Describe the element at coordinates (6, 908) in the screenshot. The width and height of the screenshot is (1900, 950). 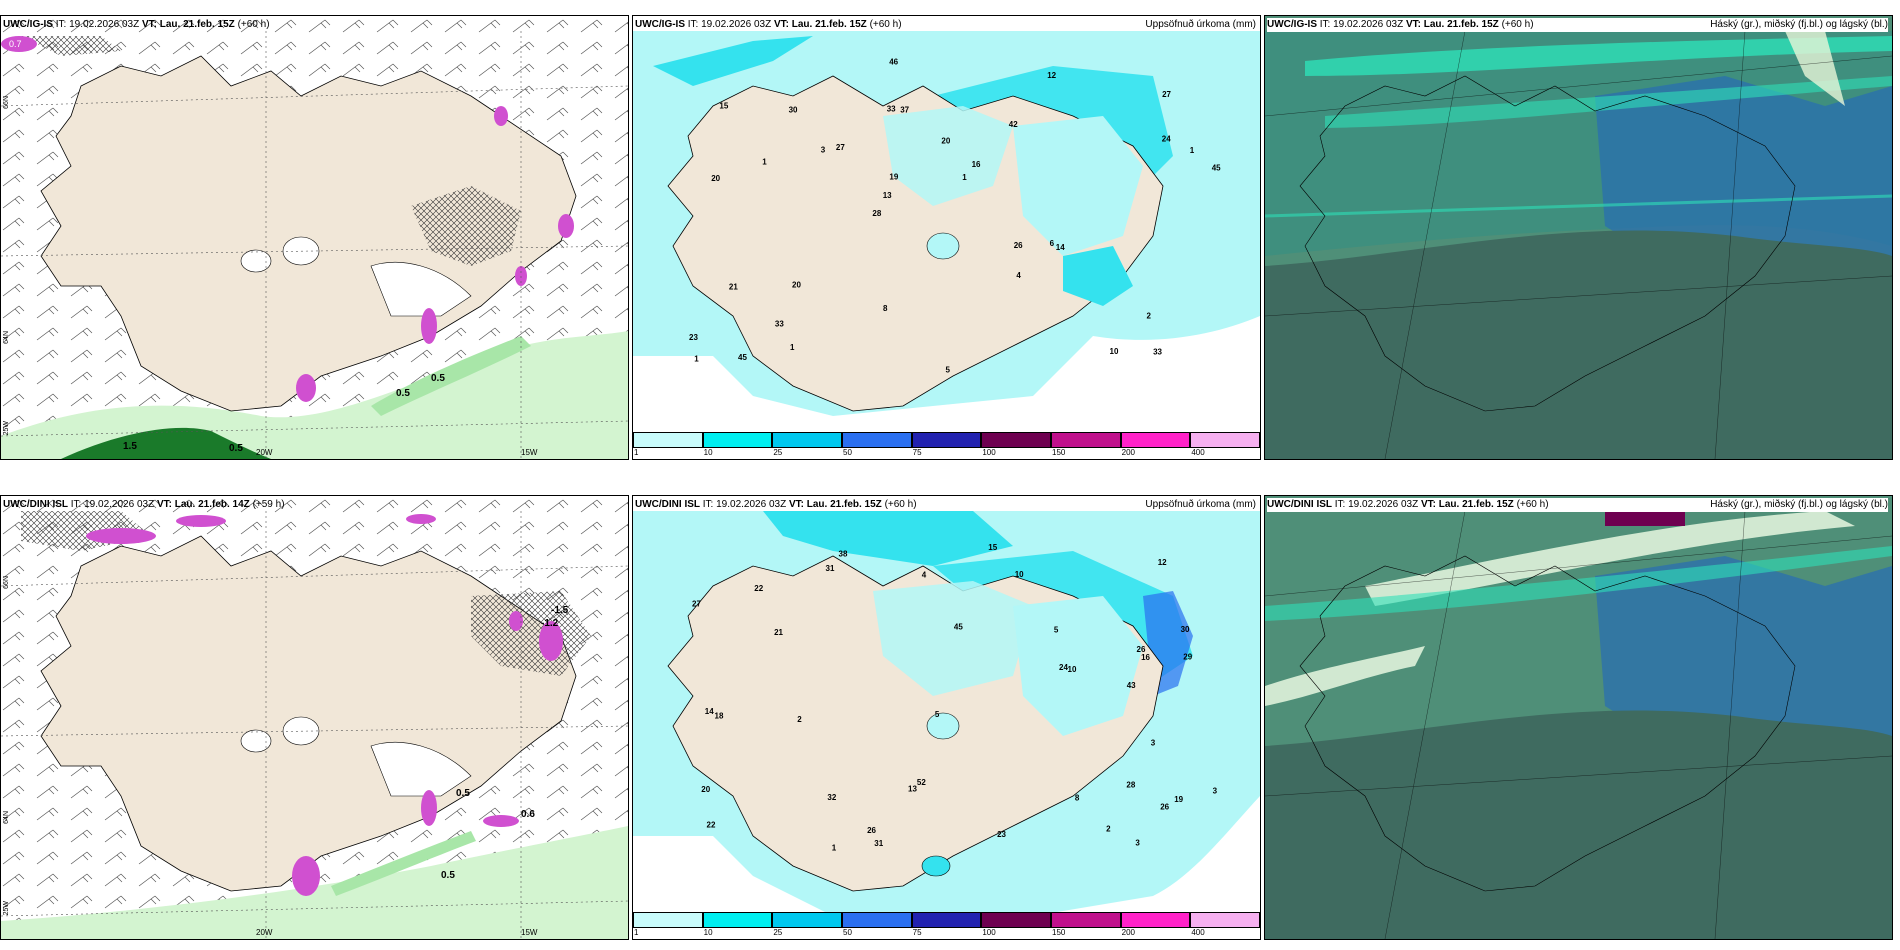
I see `lat-label: 25W` at that location.